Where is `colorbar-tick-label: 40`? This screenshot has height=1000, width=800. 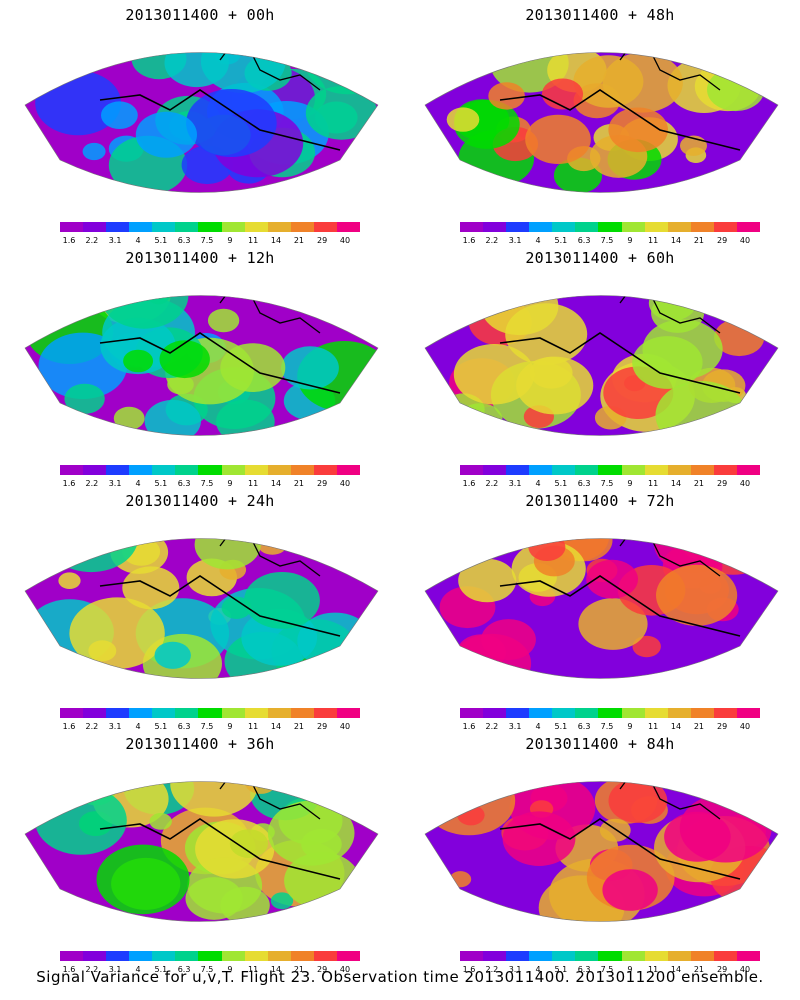 colorbar-tick-label: 40 is located at coordinates (745, 726).